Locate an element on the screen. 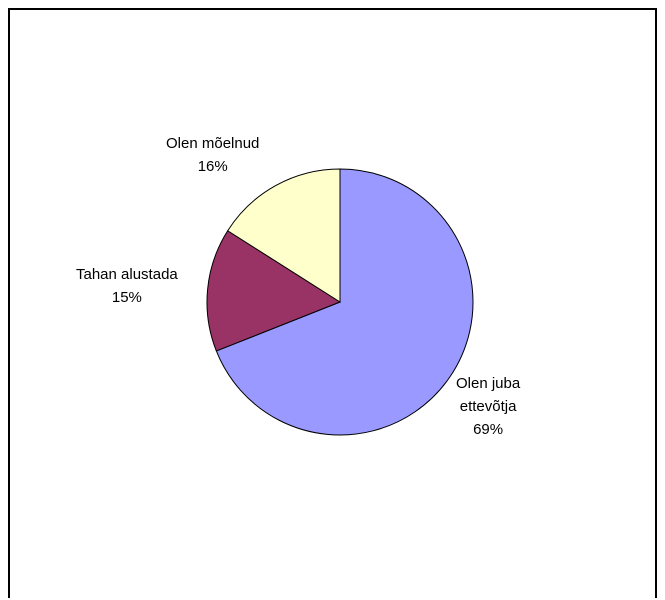  slice-label-line: Tahan alustada is located at coordinates (127, 274).